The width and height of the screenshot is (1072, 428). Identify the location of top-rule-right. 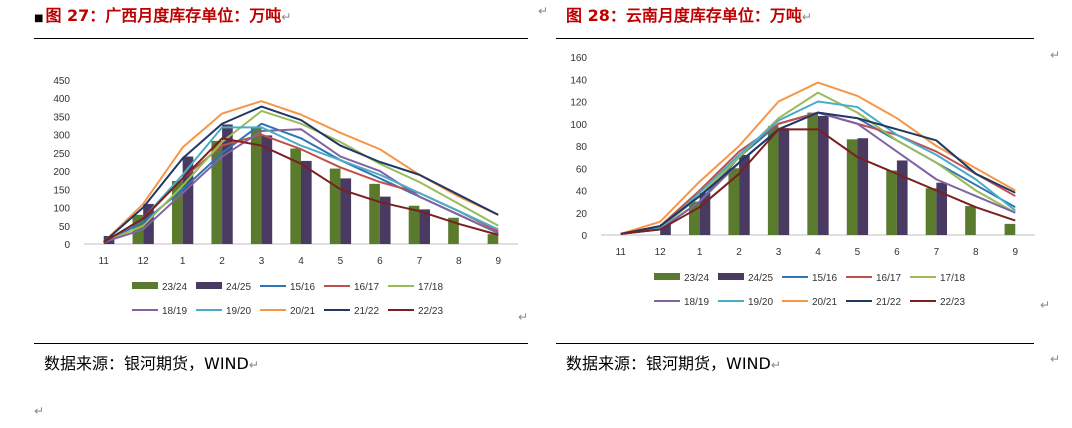
(795, 38).